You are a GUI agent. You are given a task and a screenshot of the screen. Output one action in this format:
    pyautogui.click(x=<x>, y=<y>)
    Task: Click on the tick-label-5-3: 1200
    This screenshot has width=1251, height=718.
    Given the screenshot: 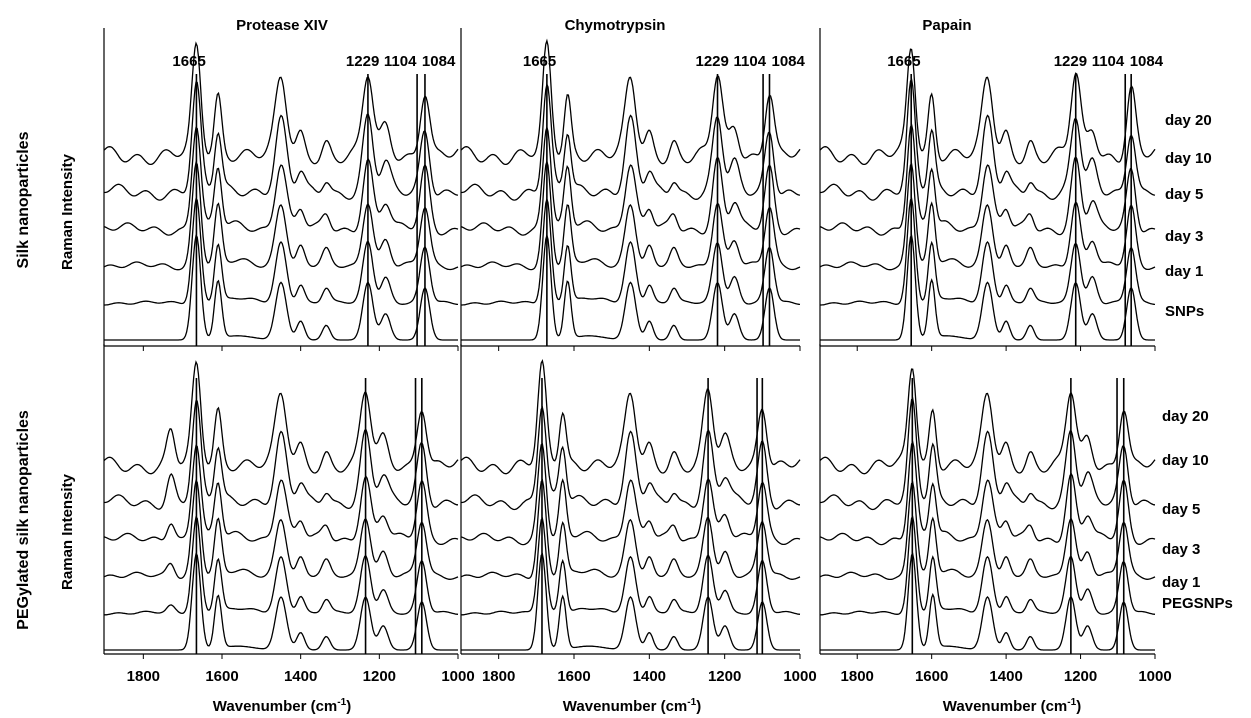 What is the action you would take?
    pyautogui.click(x=1080, y=676)
    